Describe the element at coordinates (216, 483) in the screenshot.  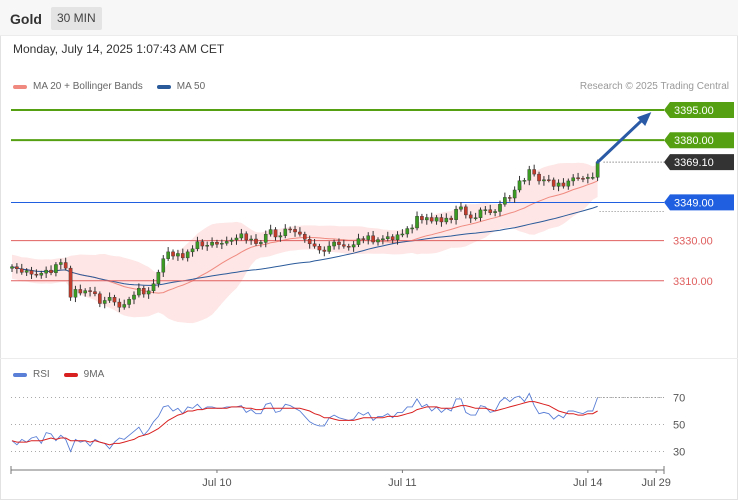
I see `x-axis-label: Jul 10` at that location.